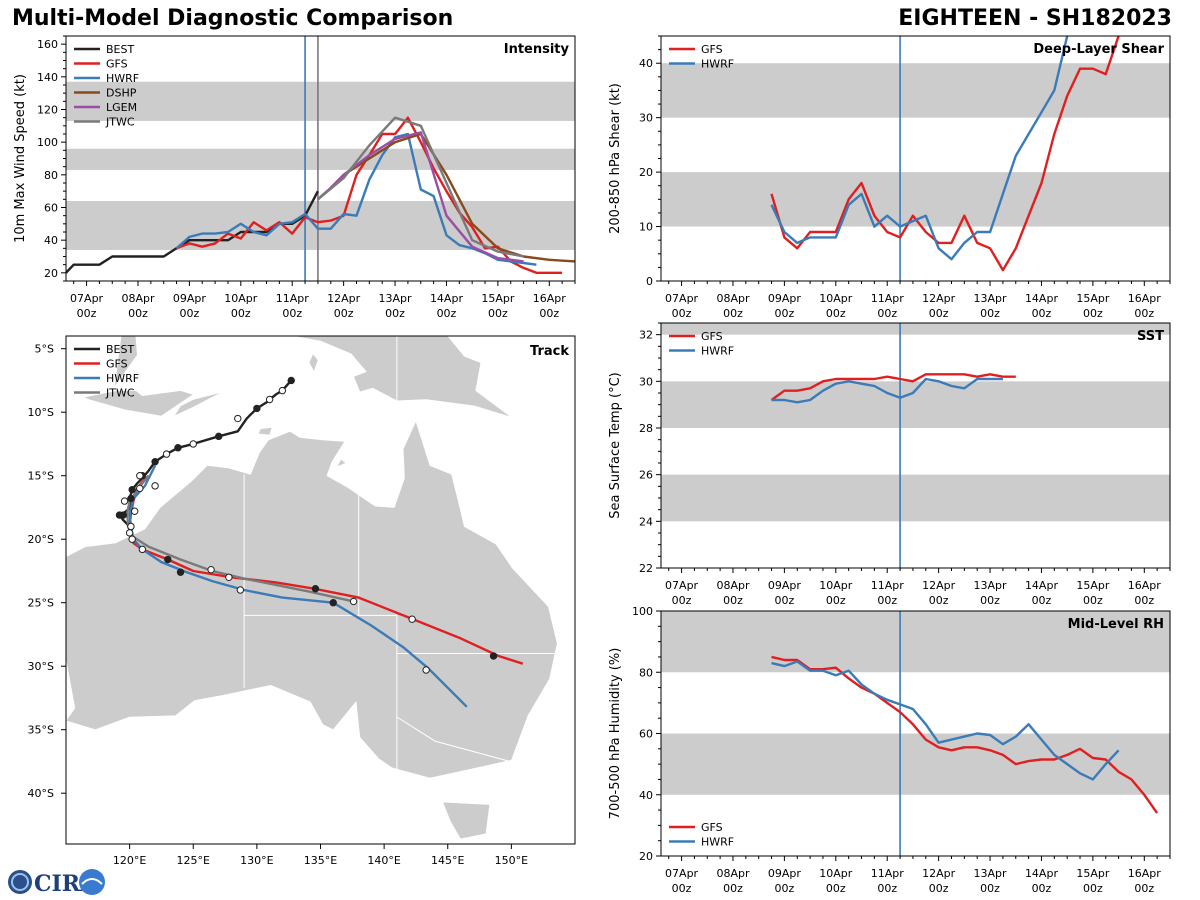  Describe the element at coordinates (56, 883) in the screenshot. I see `cira-logo: CIRA` at that location.